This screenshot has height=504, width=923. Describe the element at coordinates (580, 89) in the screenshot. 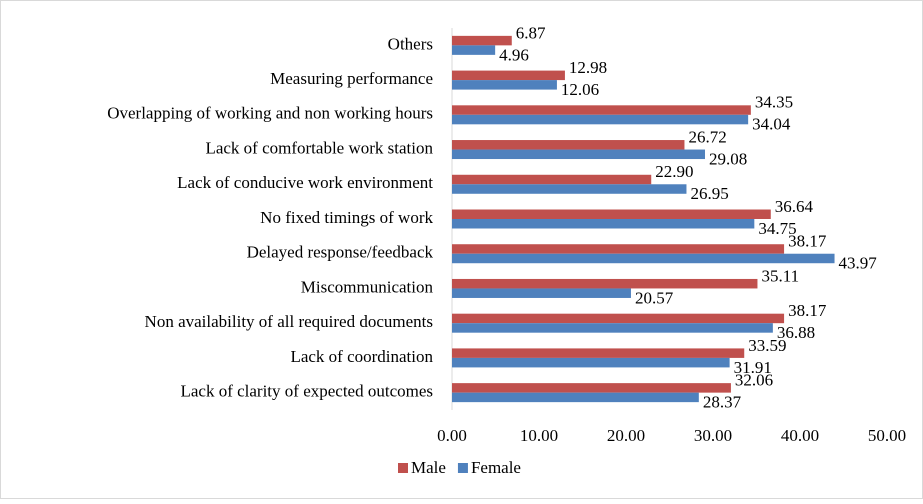

I see `data-label: 12.06` at that location.